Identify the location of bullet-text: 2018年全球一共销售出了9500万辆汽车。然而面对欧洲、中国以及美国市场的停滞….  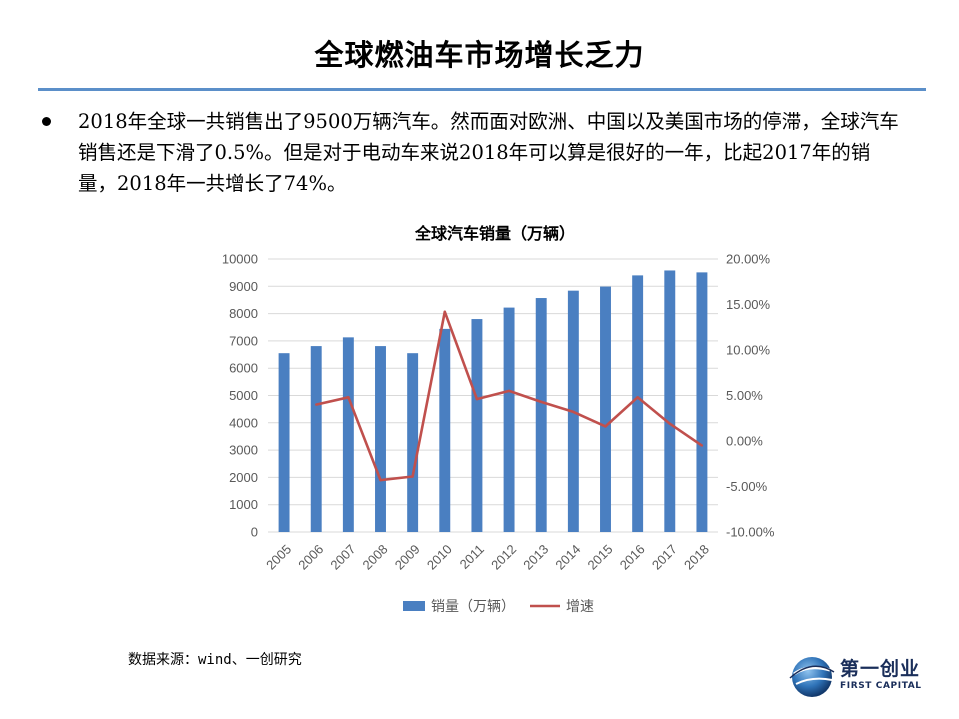
(488, 152).